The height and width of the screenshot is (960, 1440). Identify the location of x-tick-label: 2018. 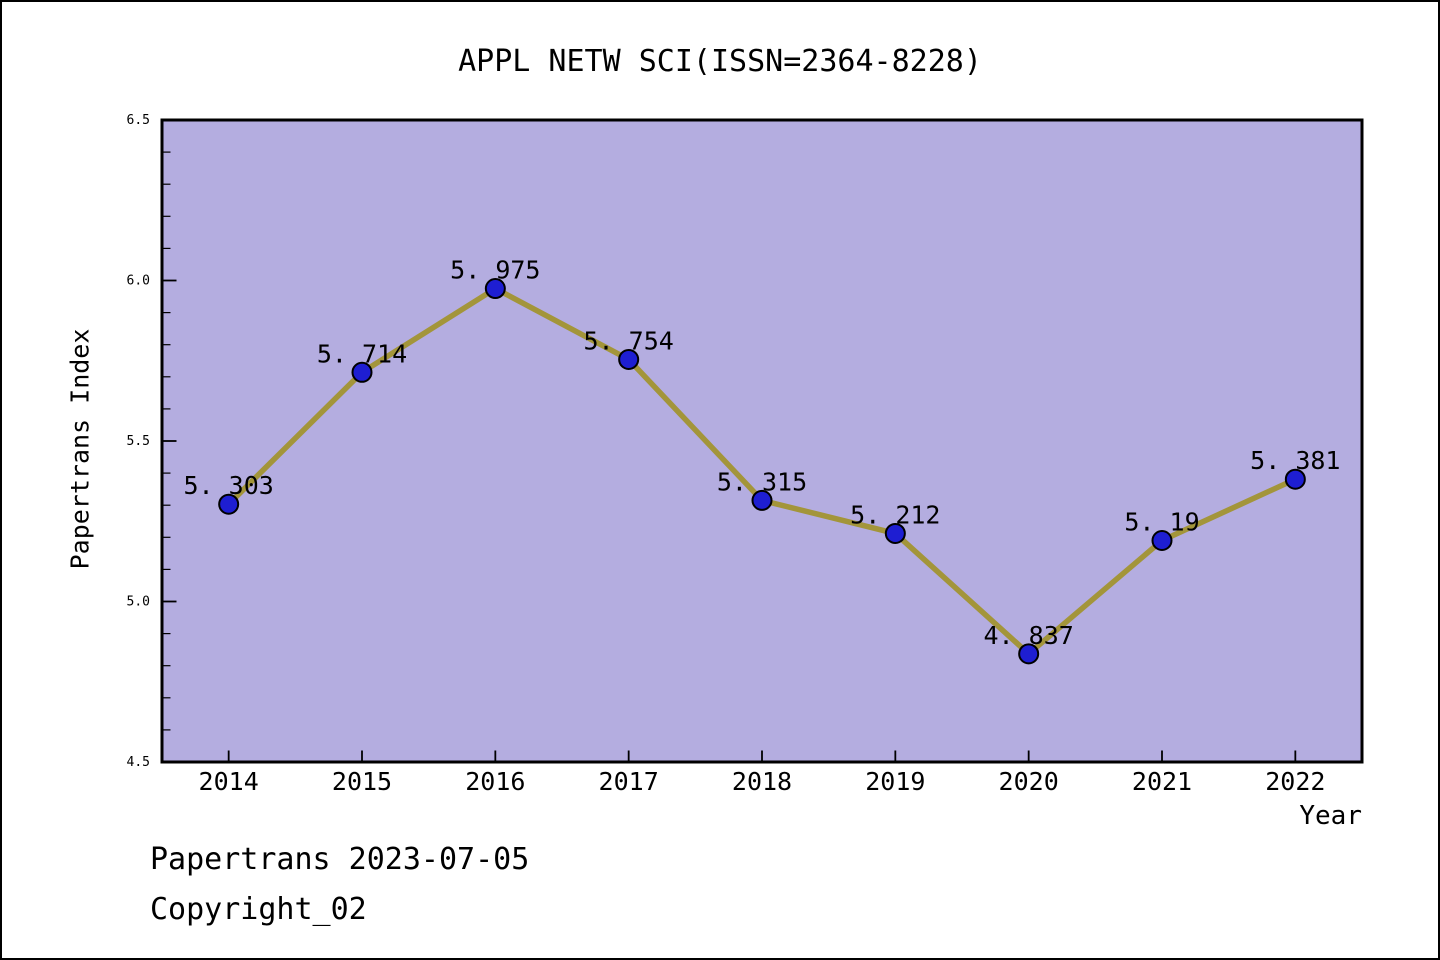
(762, 781).